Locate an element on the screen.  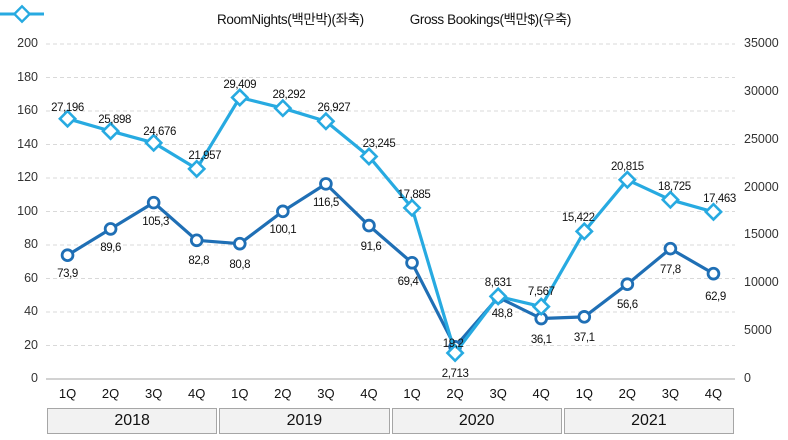
right-axis-tick: 0 is located at coordinates (747, 378).